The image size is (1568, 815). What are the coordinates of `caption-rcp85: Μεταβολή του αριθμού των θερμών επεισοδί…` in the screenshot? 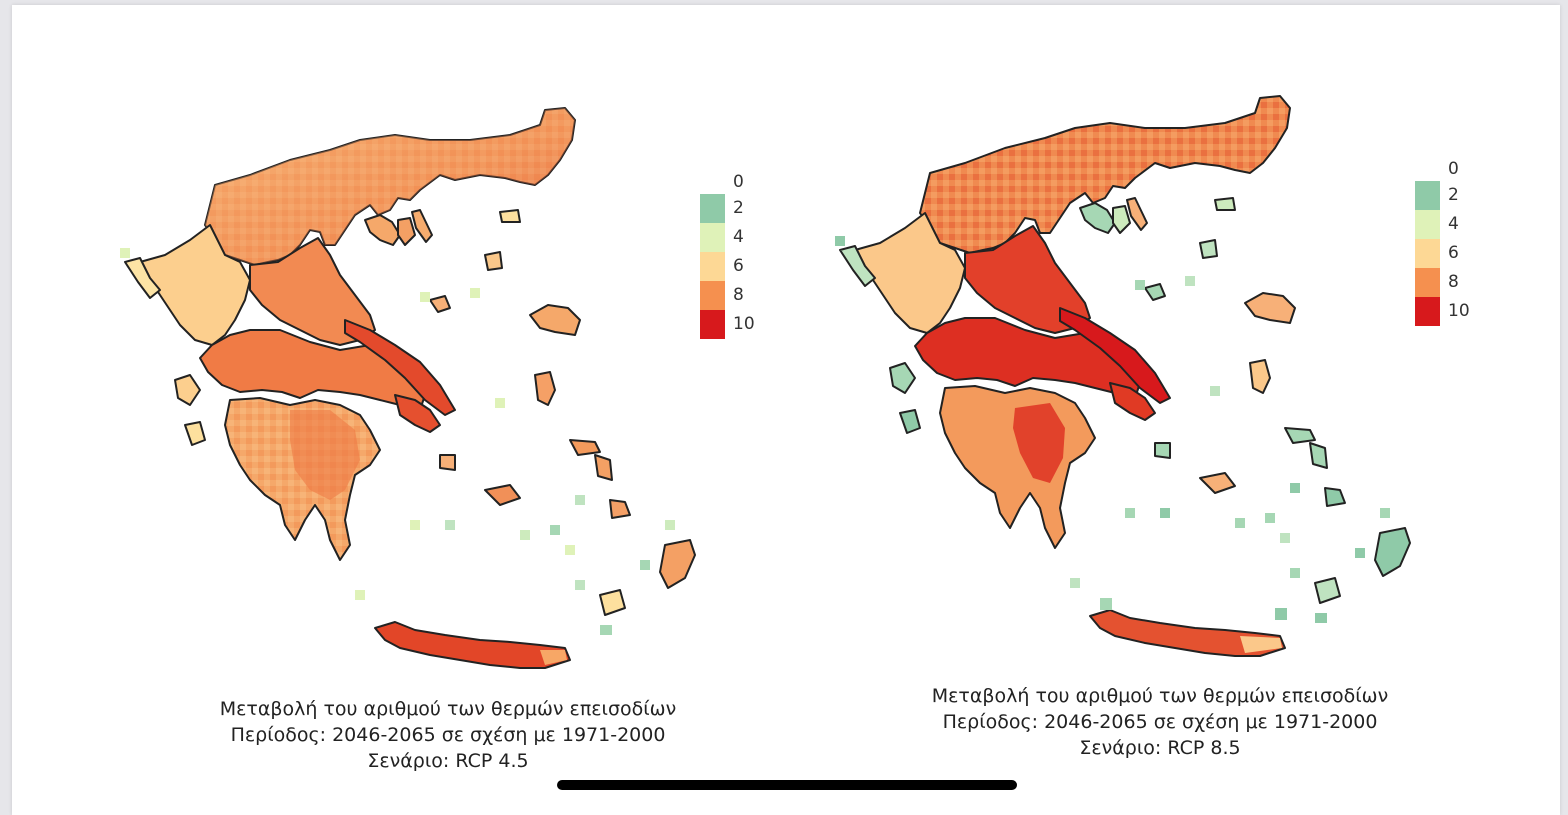 It's located at (1160, 722).